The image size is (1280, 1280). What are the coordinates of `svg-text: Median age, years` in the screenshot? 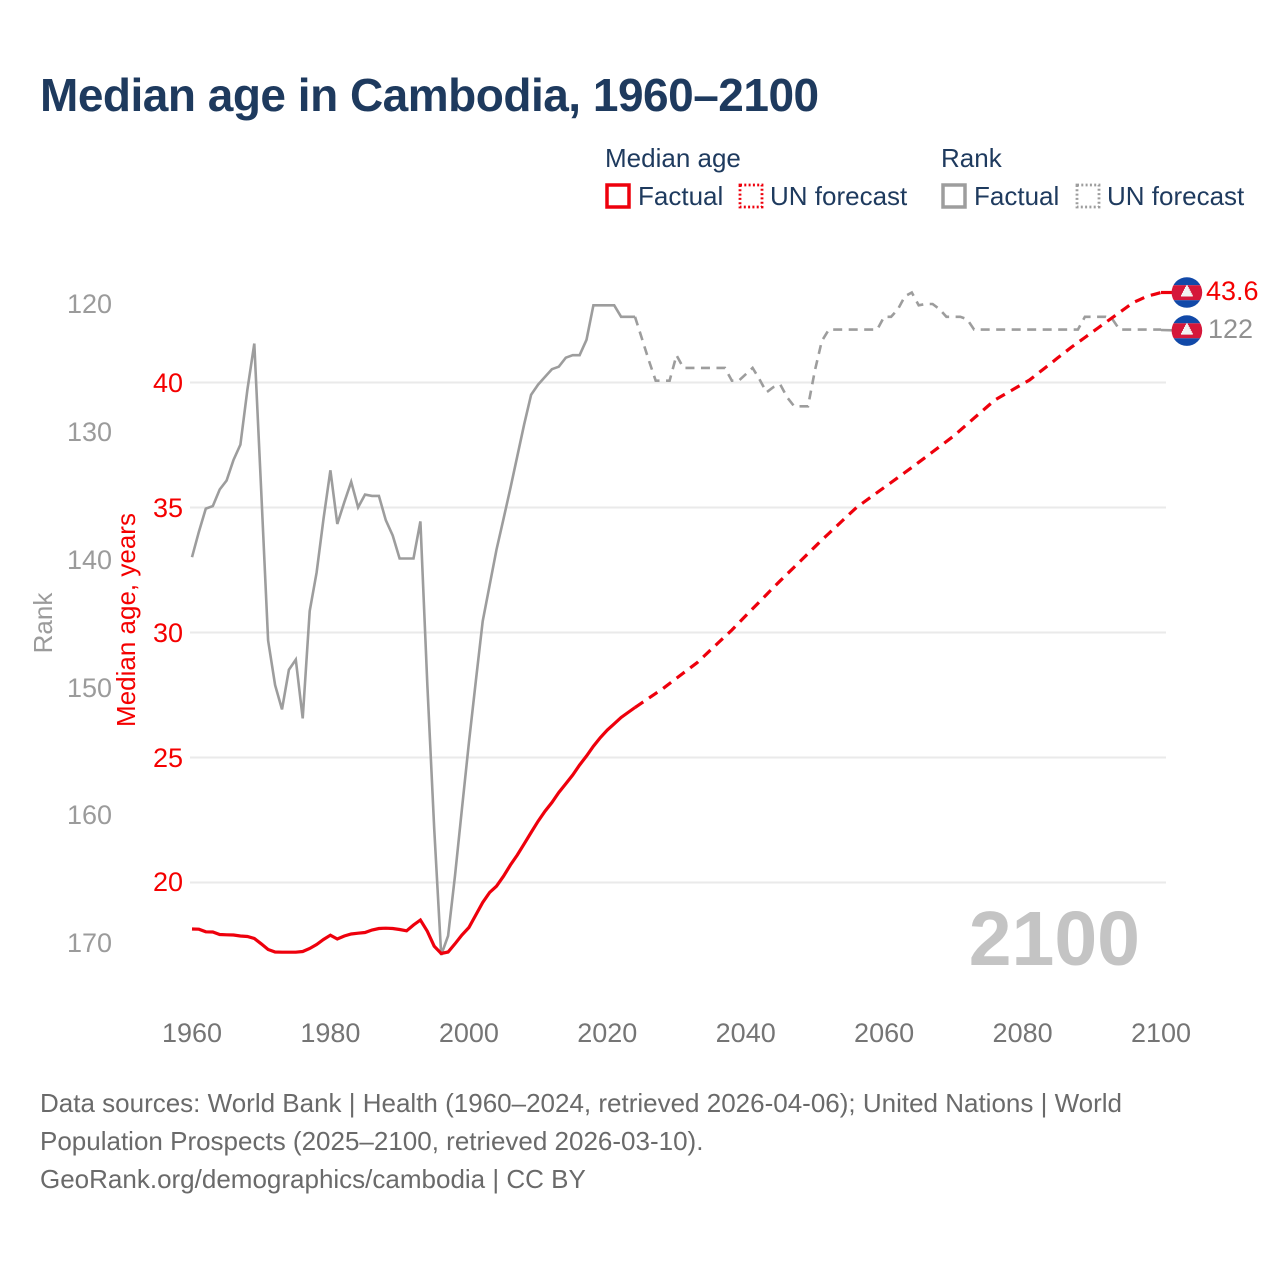 It's located at (126, 620).